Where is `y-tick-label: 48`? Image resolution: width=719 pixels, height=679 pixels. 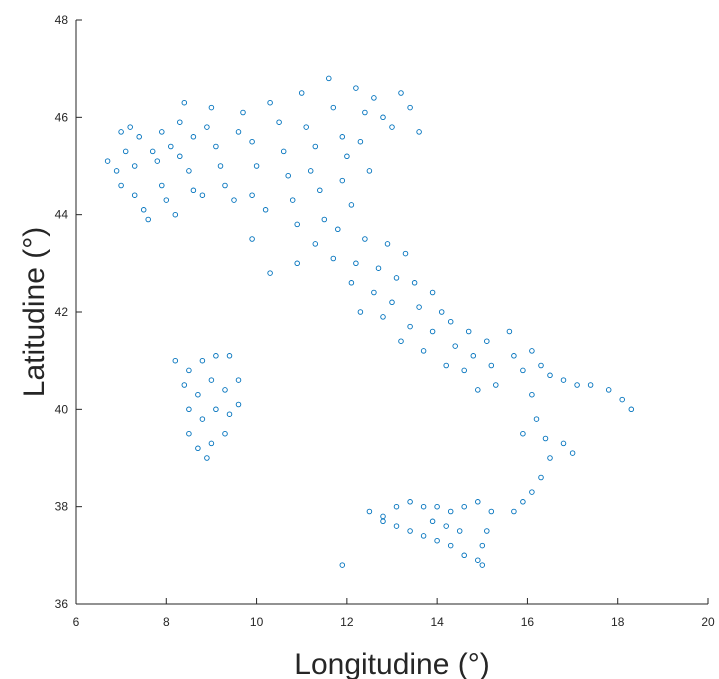
y-tick-label: 48 is located at coordinates (62, 20).